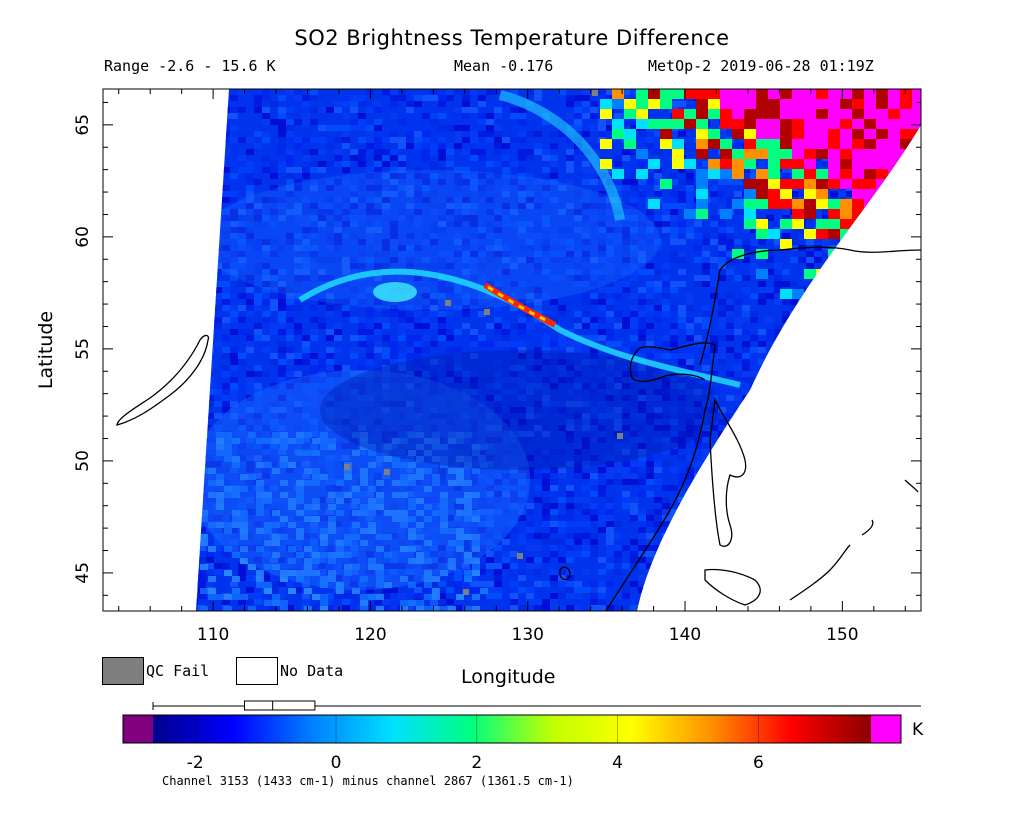  I want to click on colorbar-tick-label: -2, so click(195, 763).